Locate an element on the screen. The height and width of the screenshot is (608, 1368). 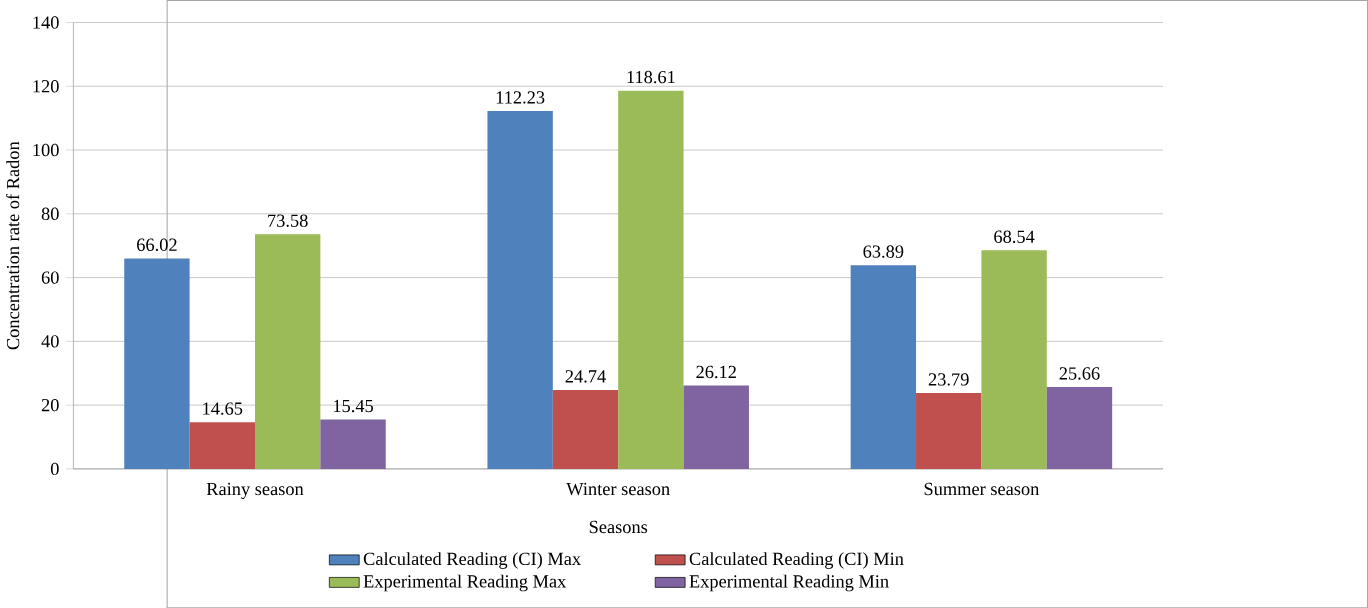
y-tick-label: 20 is located at coordinates (50, 405).